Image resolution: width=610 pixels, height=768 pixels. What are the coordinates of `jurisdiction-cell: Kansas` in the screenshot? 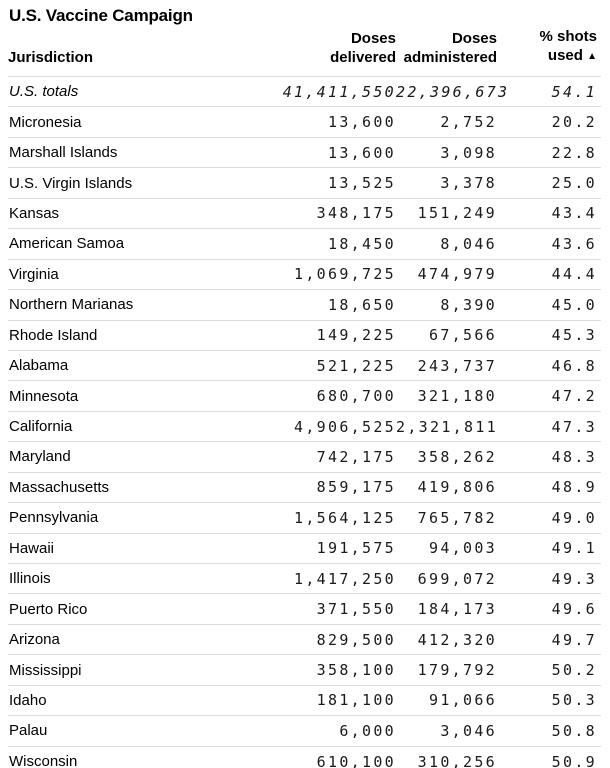 It's located at (34, 213).